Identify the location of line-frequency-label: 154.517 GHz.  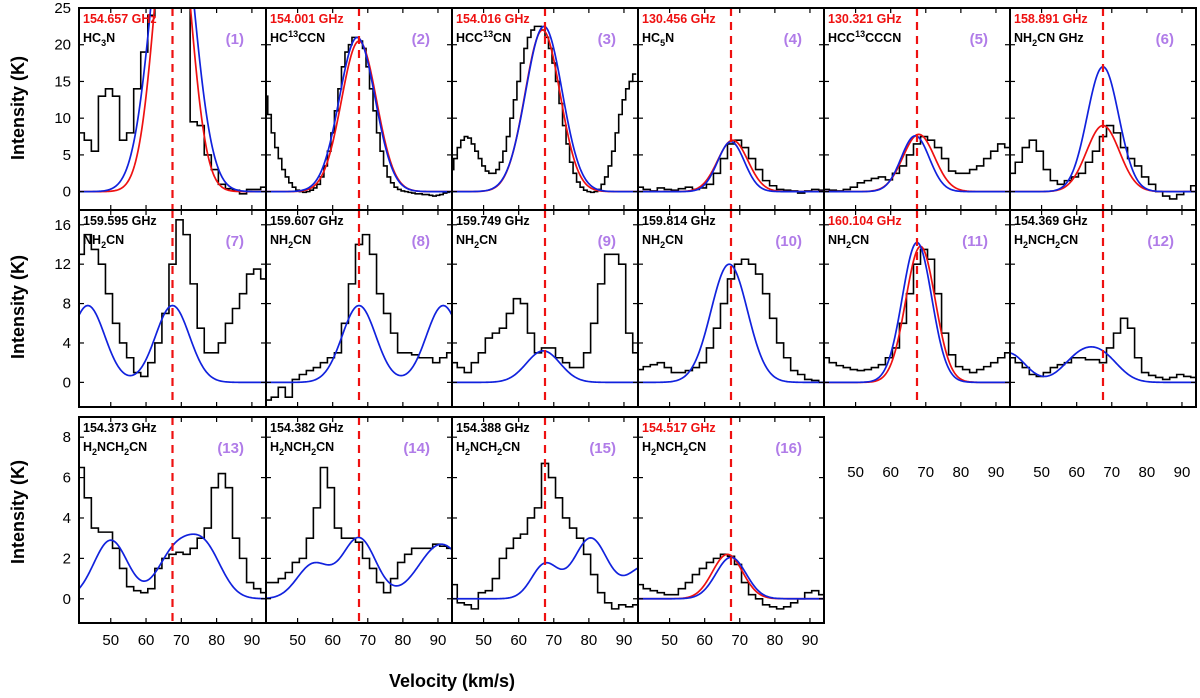
(679, 428).